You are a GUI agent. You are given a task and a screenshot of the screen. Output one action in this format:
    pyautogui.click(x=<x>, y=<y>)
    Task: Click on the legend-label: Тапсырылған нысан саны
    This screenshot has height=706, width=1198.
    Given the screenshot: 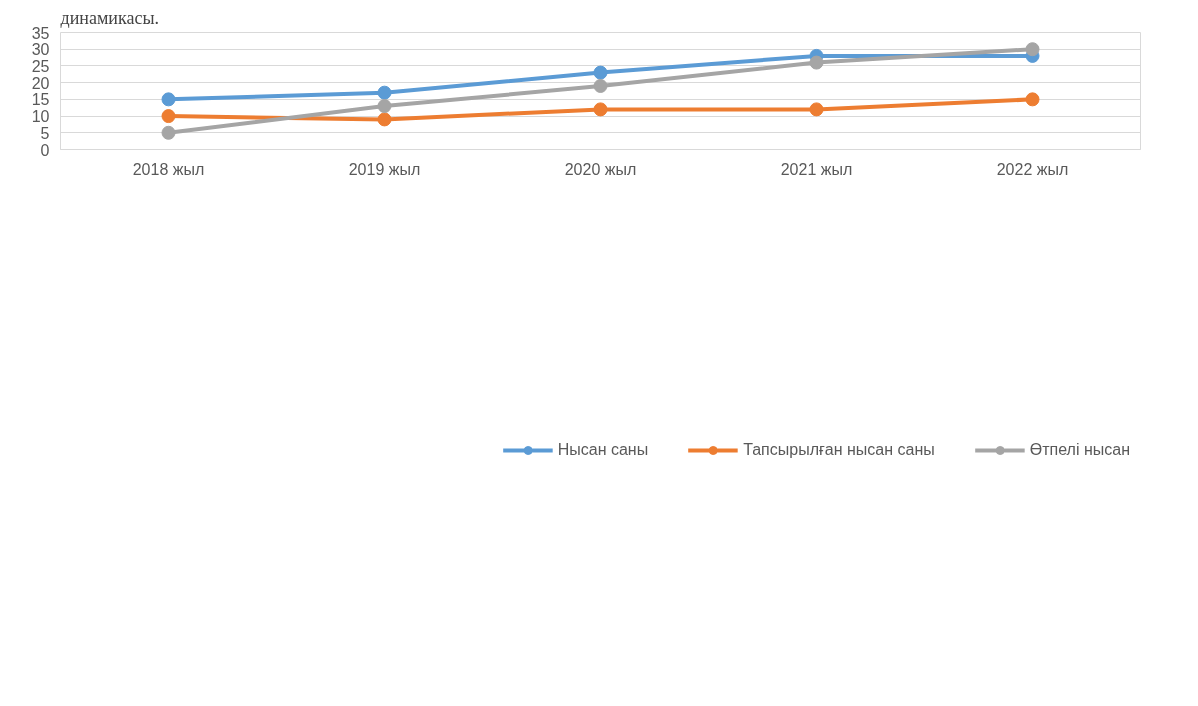 What is the action you would take?
    pyautogui.click(x=839, y=450)
    